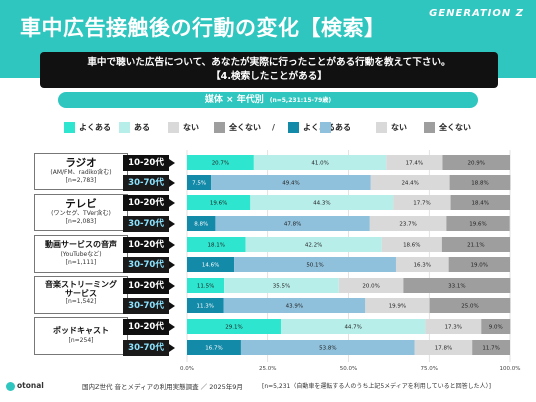 The image size is (536, 402). I want to click on group-label-box: 動画サービスの音声 (YouTubeなど) [n=1,111], so click(81, 254).